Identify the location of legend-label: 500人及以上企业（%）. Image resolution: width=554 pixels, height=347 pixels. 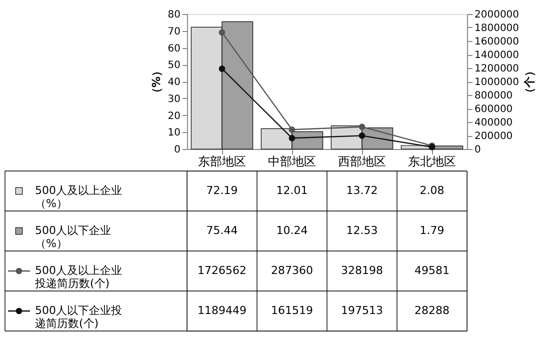
(78, 197).